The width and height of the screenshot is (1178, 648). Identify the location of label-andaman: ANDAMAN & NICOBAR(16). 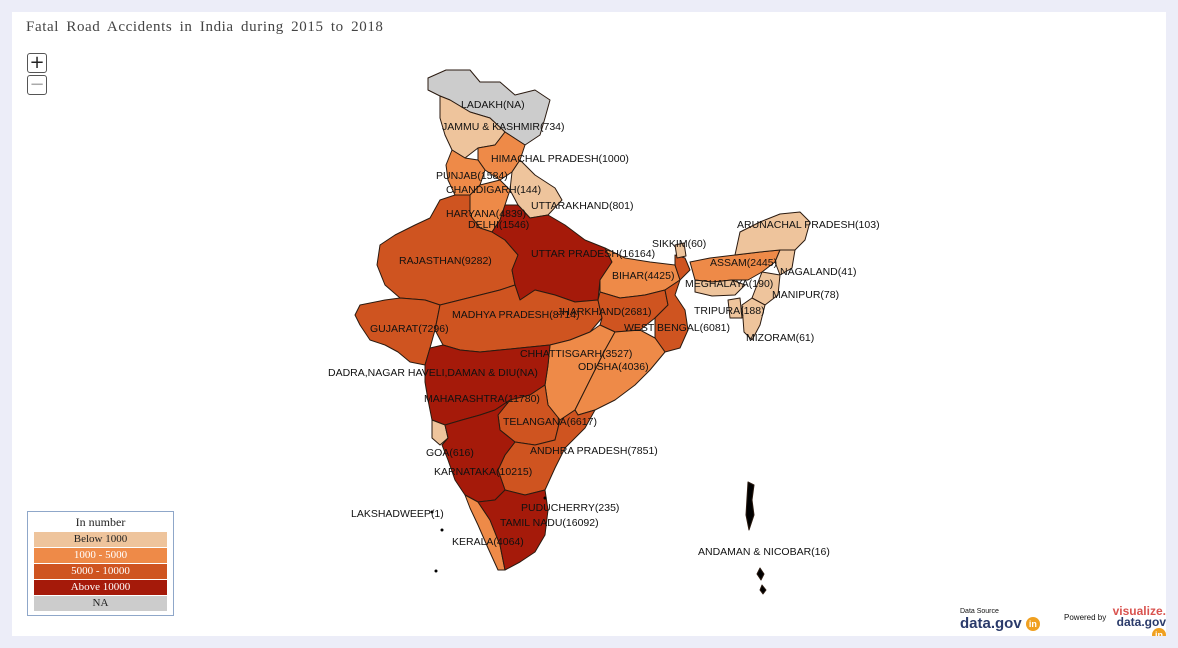
(764, 552).